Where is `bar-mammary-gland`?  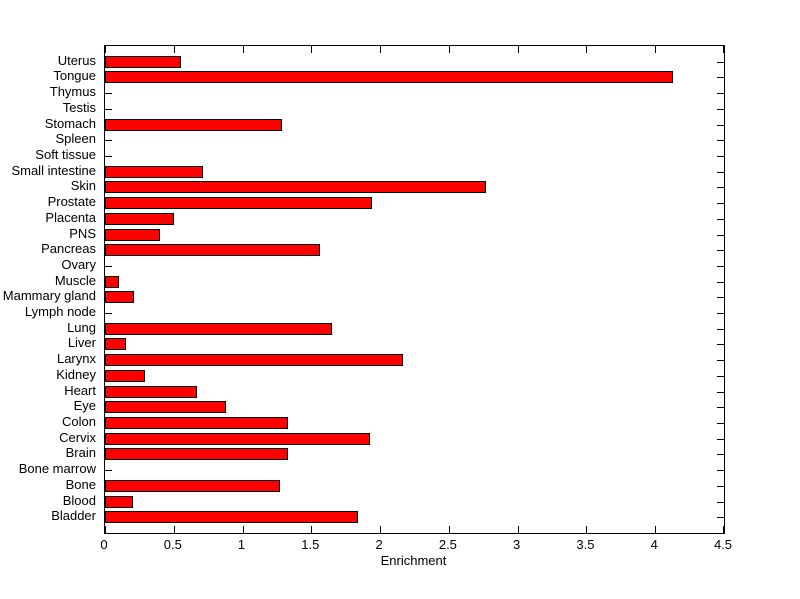
bar-mammary-gland is located at coordinates (119, 297).